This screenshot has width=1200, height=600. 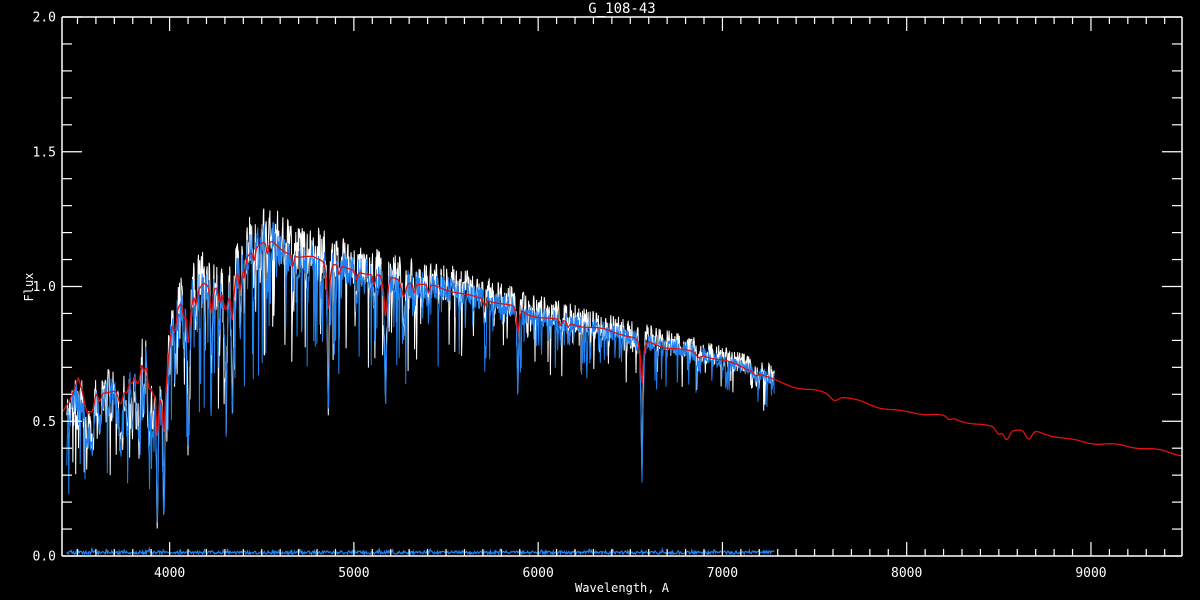 I want to click on x-tick-label: 6000, so click(x=538, y=573).